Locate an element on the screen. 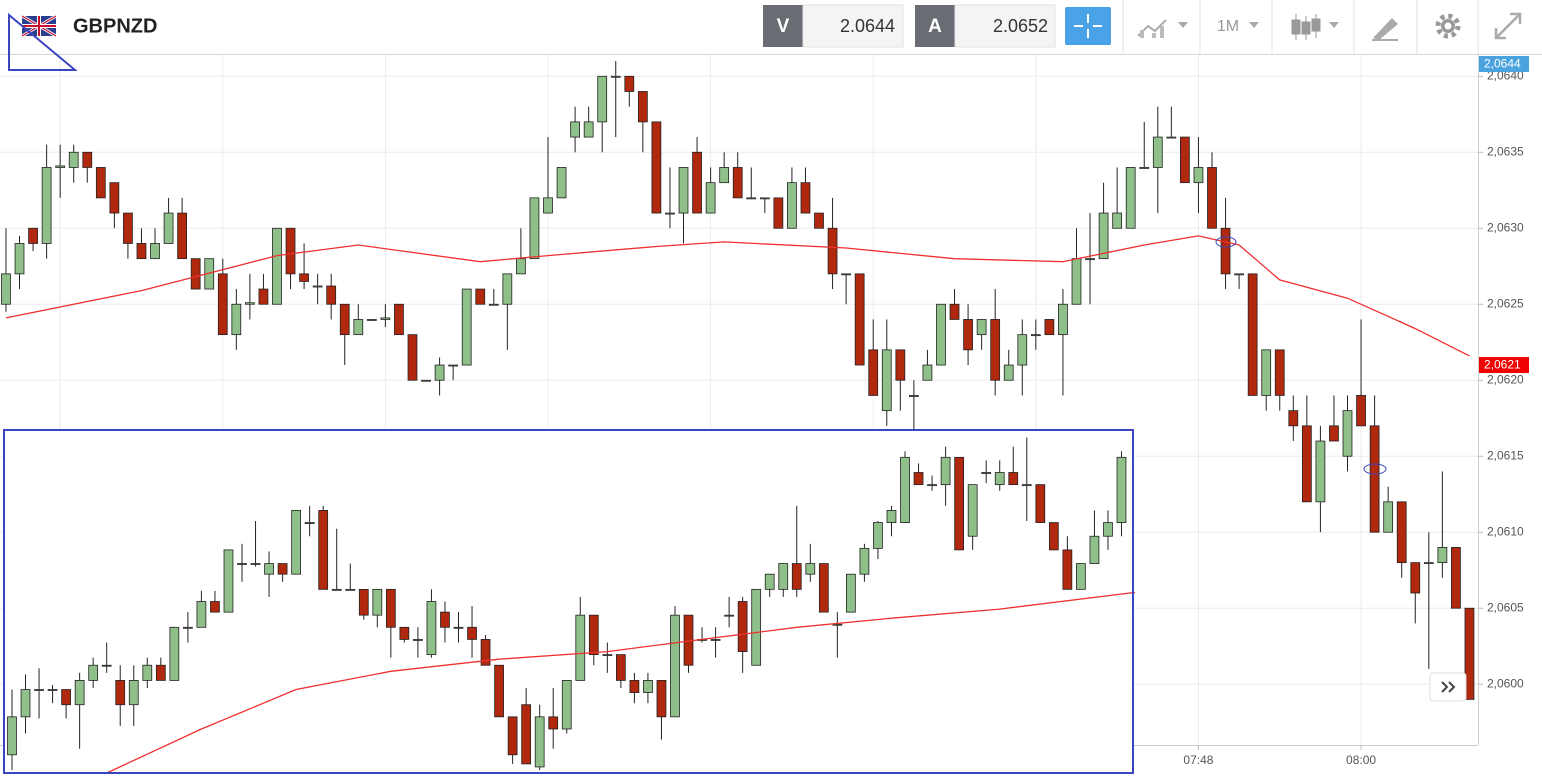  x-tick-label: 07:48 is located at coordinates (1198, 760).